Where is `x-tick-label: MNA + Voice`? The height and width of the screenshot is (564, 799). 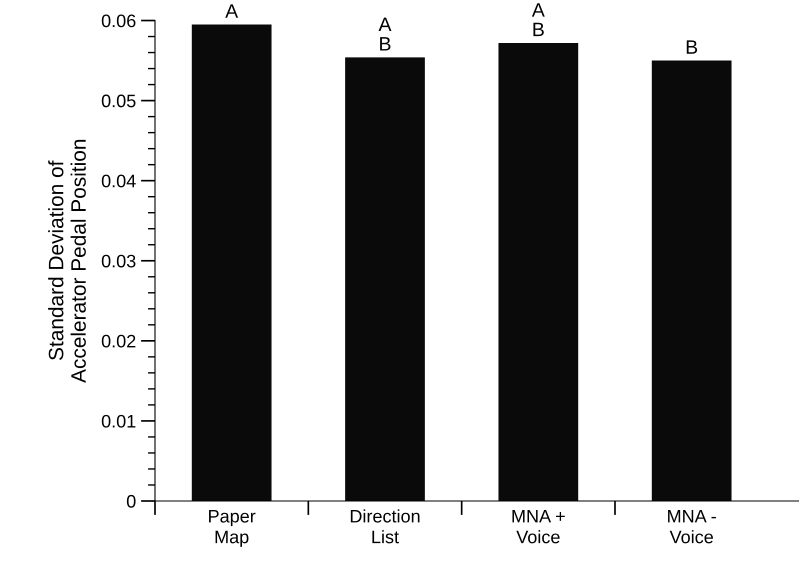 x-tick-label: MNA + Voice is located at coordinates (538, 527).